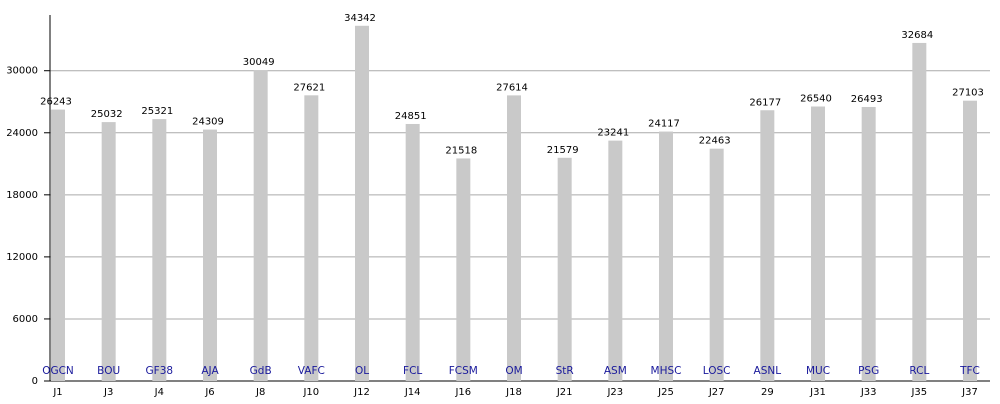 This screenshot has width=1000, height=404. I want to click on value-label: 23241, so click(613, 133).